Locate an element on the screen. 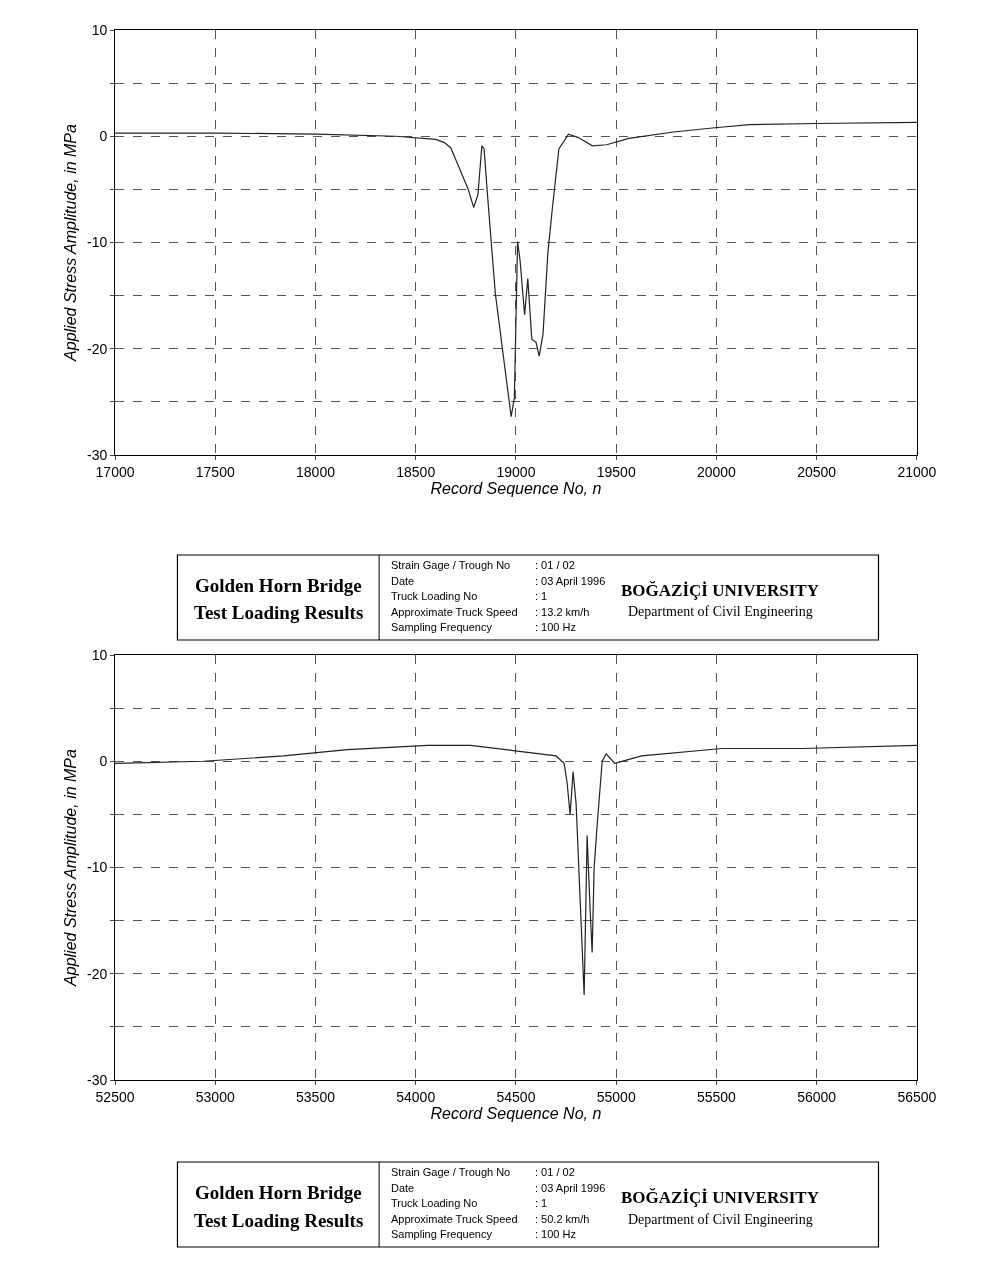 Image resolution: width=983 pixels, height=1288 pixels. x-tick-label: 52500 is located at coordinates (115, 1096).